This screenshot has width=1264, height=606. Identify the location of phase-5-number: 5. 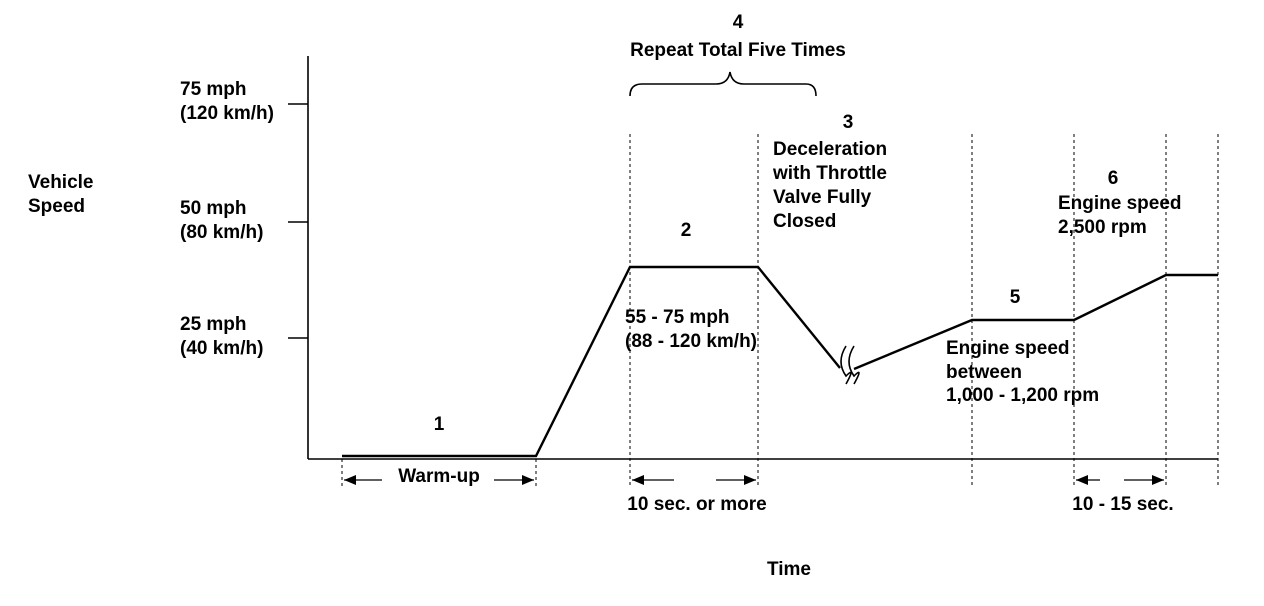
(1015, 297).